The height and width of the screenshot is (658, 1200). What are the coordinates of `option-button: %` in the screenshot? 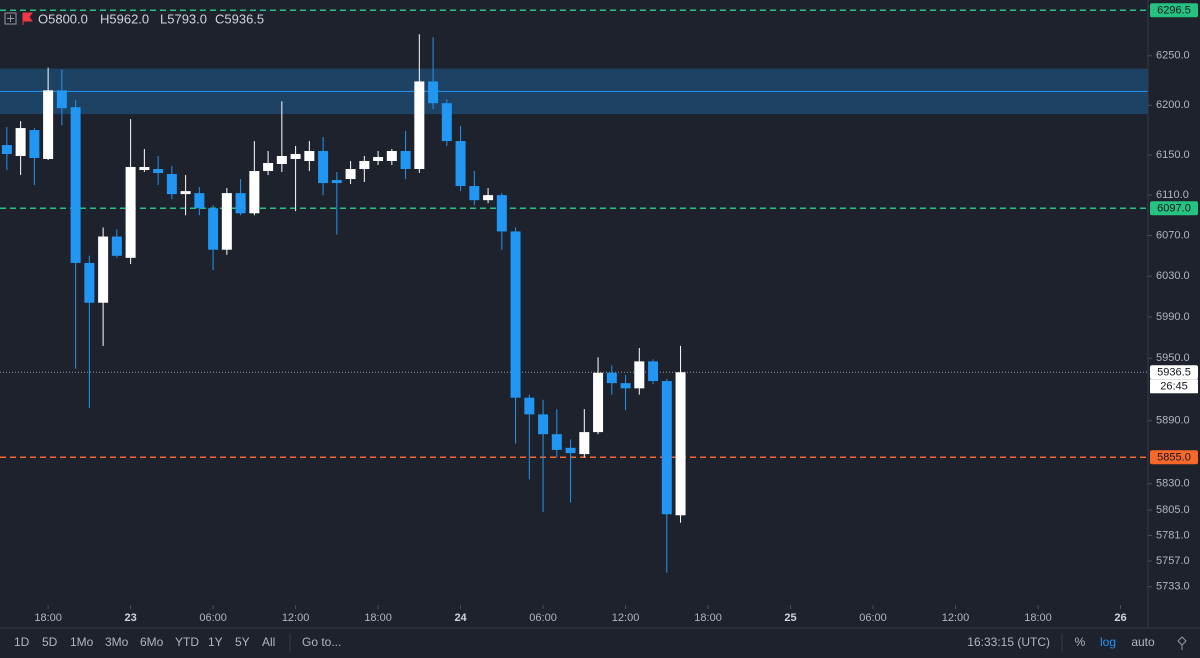 It's located at (1080, 642).